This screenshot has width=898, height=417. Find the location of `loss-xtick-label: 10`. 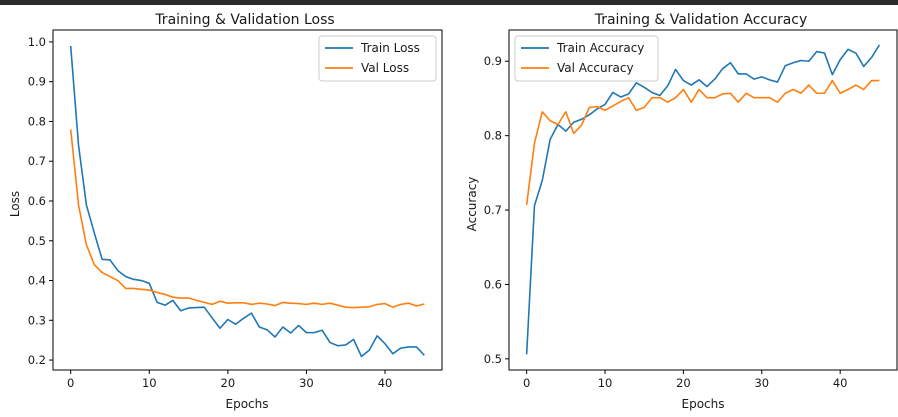

loss-xtick-label: 10 is located at coordinates (149, 383).